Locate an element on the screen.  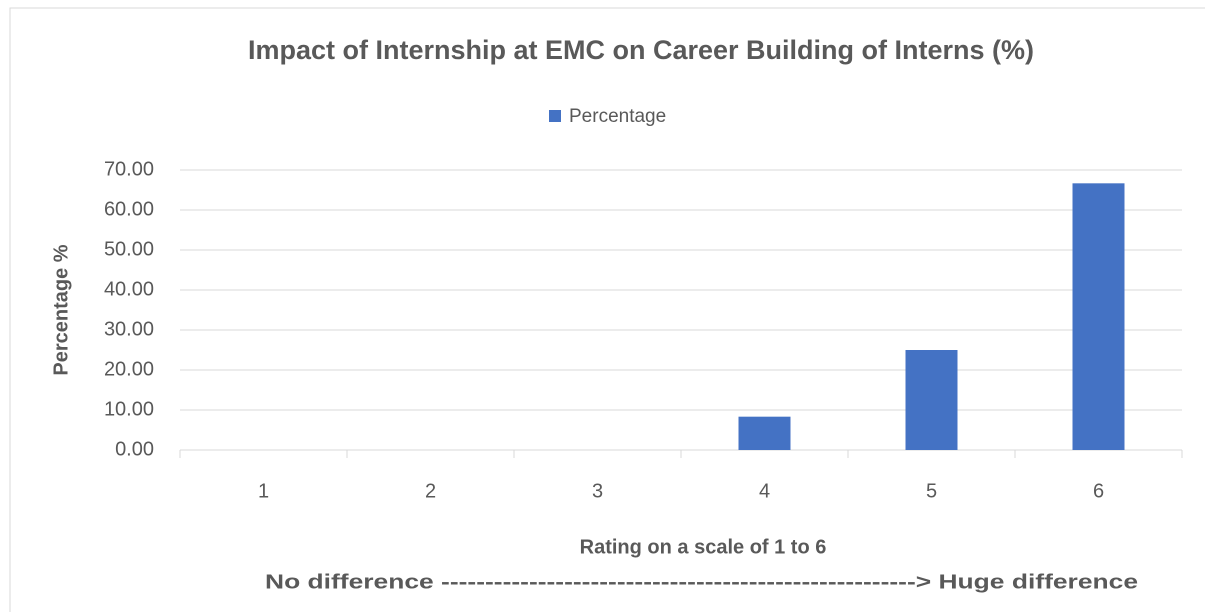
x-tick-label: 2 is located at coordinates (430, 491).